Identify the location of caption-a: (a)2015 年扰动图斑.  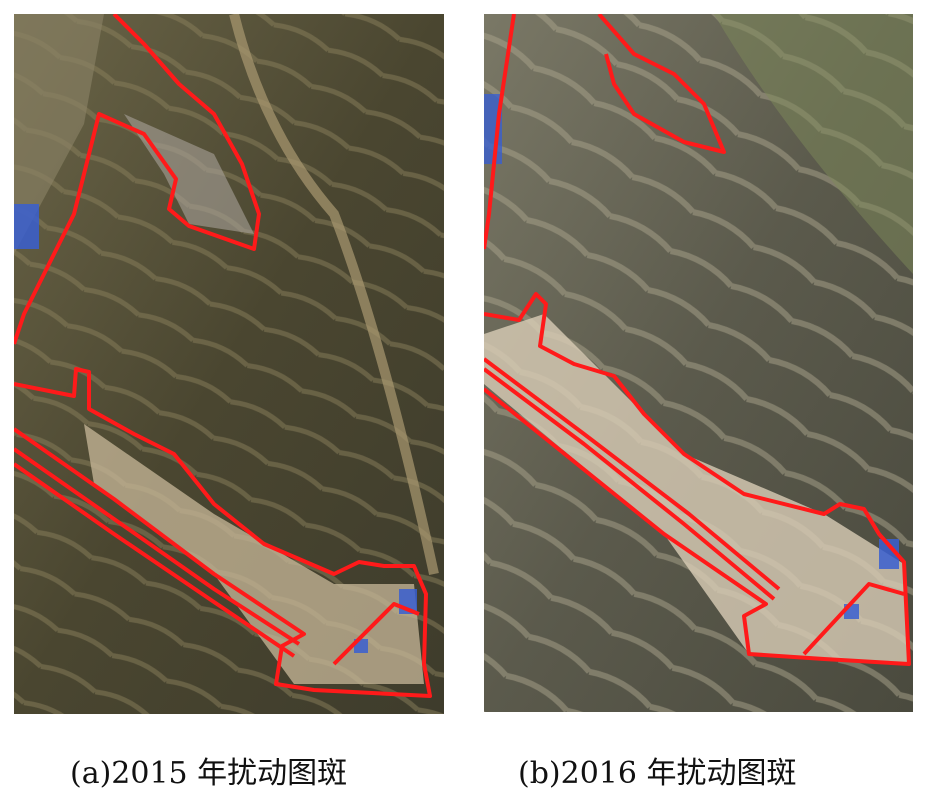
(209, 773).